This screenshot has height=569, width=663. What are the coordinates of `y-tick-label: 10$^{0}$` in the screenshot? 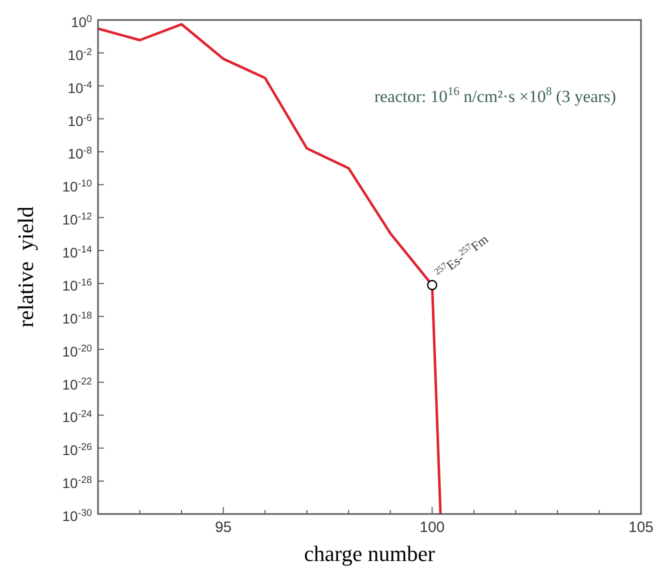 It's located at (81, 22).